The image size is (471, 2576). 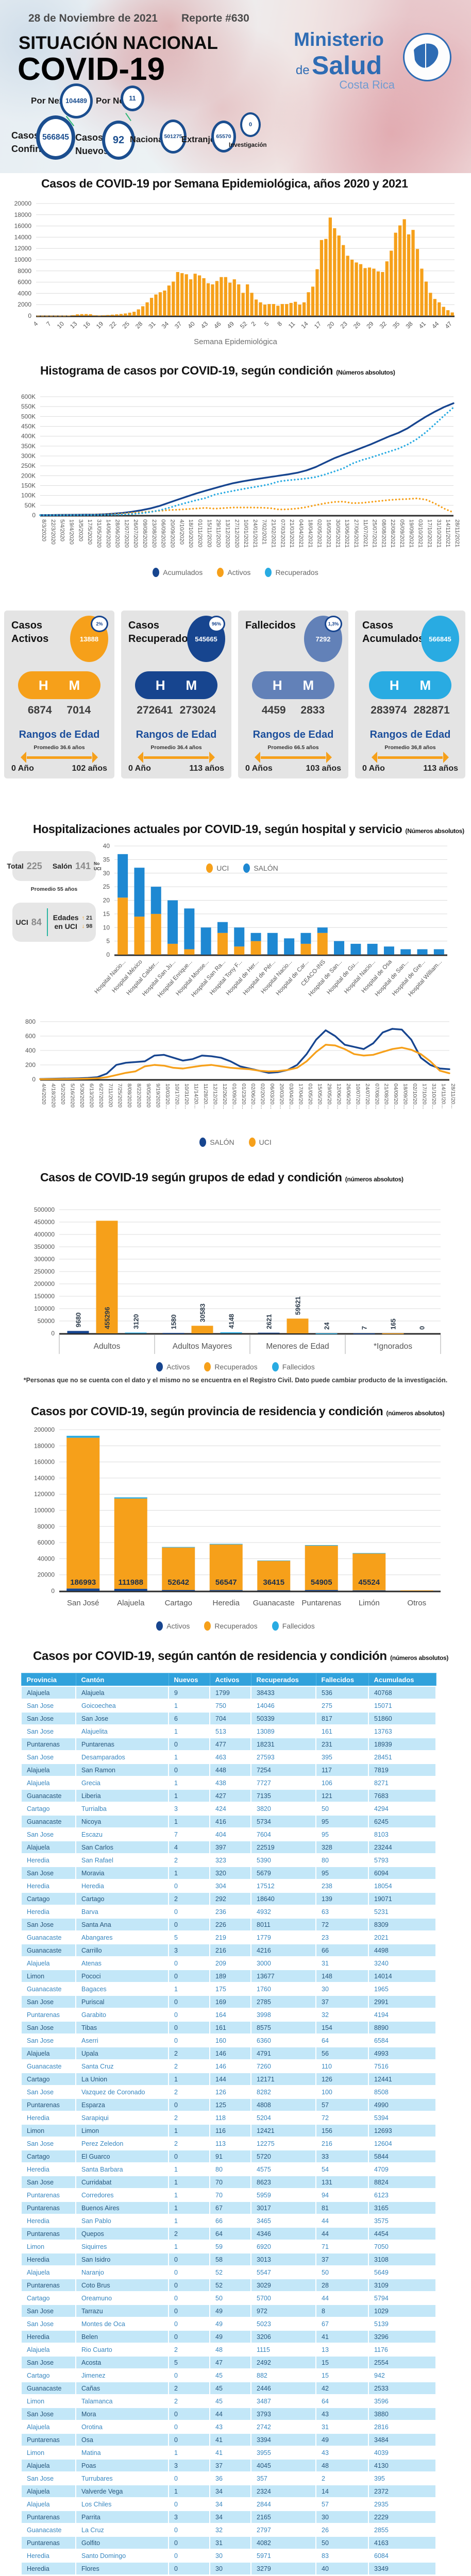 I want to click on table-cell: 7260, so click(x=283, y=2066).